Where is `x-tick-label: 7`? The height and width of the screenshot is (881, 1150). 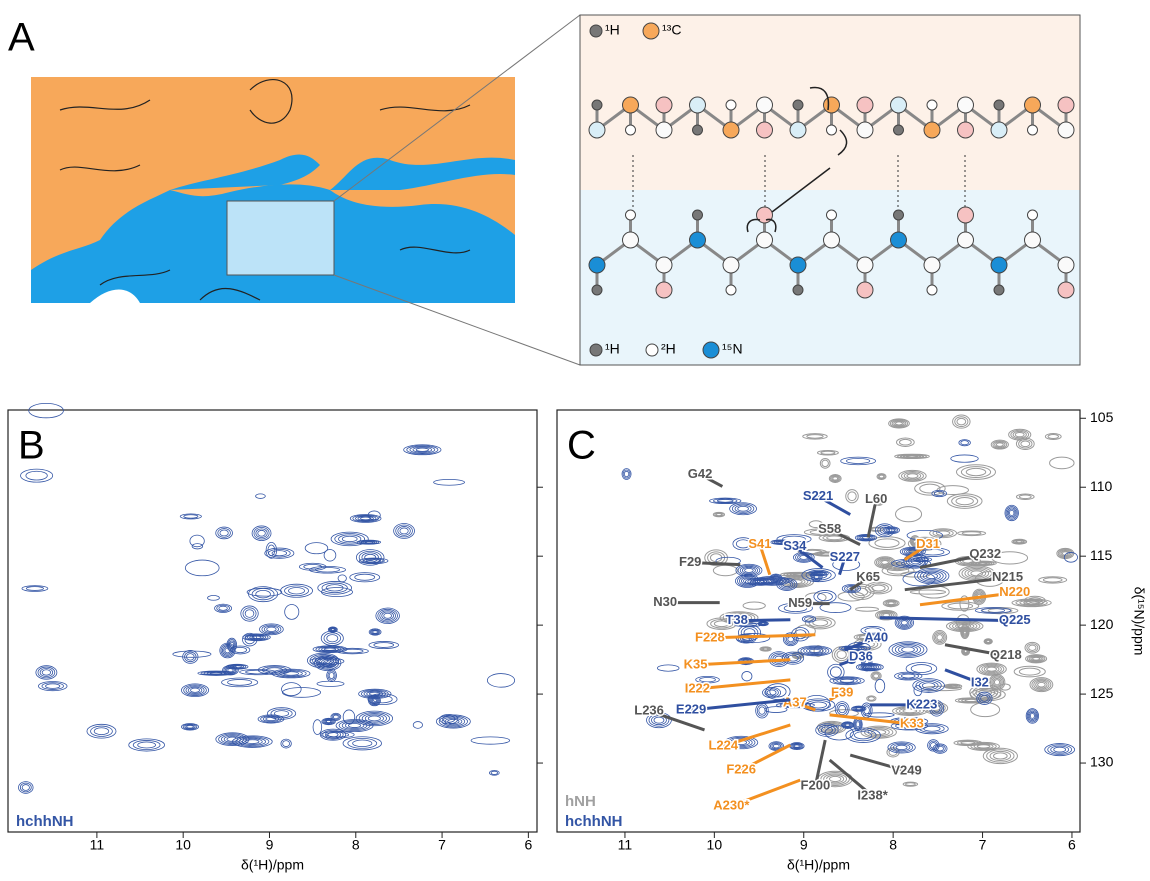 x-tick-label: 7 is located at coordinates (983, 845).